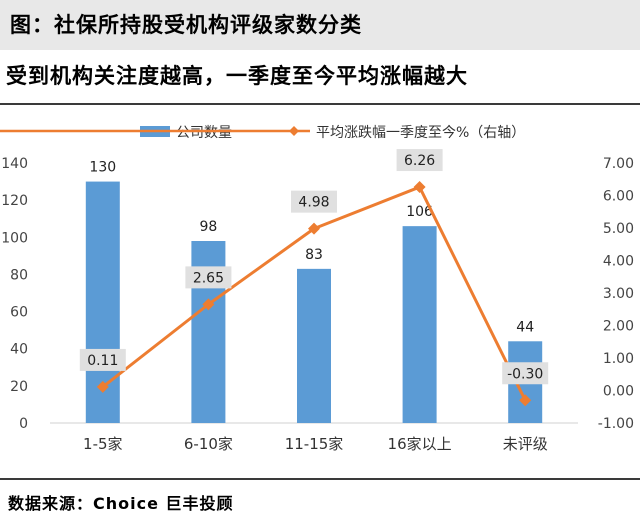 The width and height of the screenshot is (640, 527). Describe the element at coordinates (102, 168) in the screenshot. I see `bar-value-label: 130` at that location.